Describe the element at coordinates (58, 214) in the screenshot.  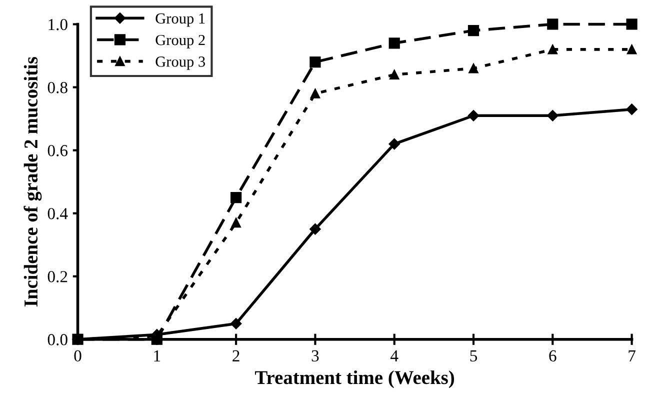
I see `y-tick-label: 0.4` at that location.